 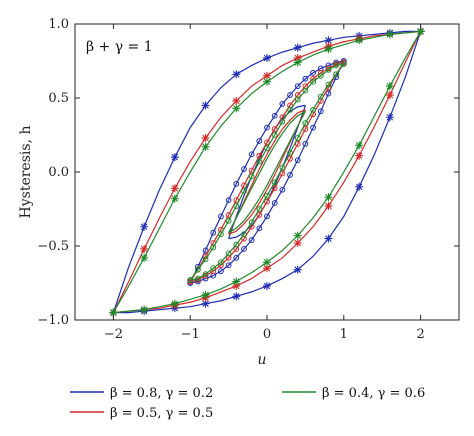 I want to click on y-axis-label: Hysteresis, h, so click(x=26, y=172).